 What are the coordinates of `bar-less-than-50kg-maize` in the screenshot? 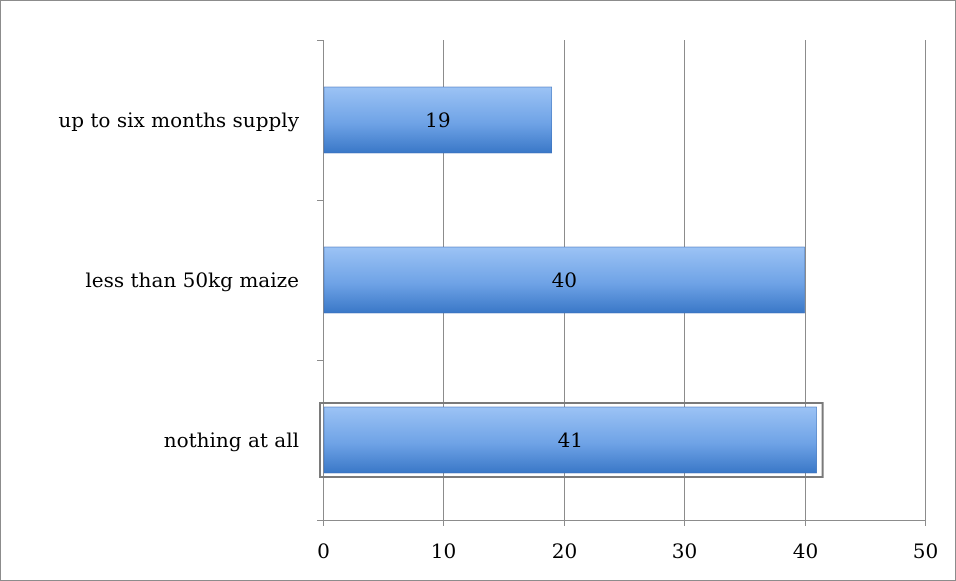 It's located at (564, 280).